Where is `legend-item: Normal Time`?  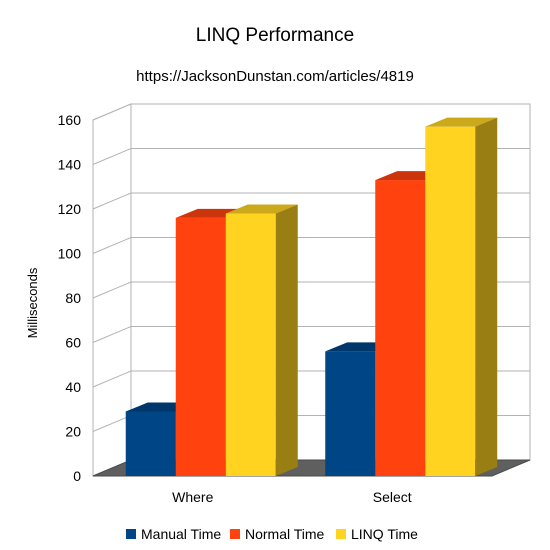 legend-item: Normal Time is located at coordinates (277, 534).